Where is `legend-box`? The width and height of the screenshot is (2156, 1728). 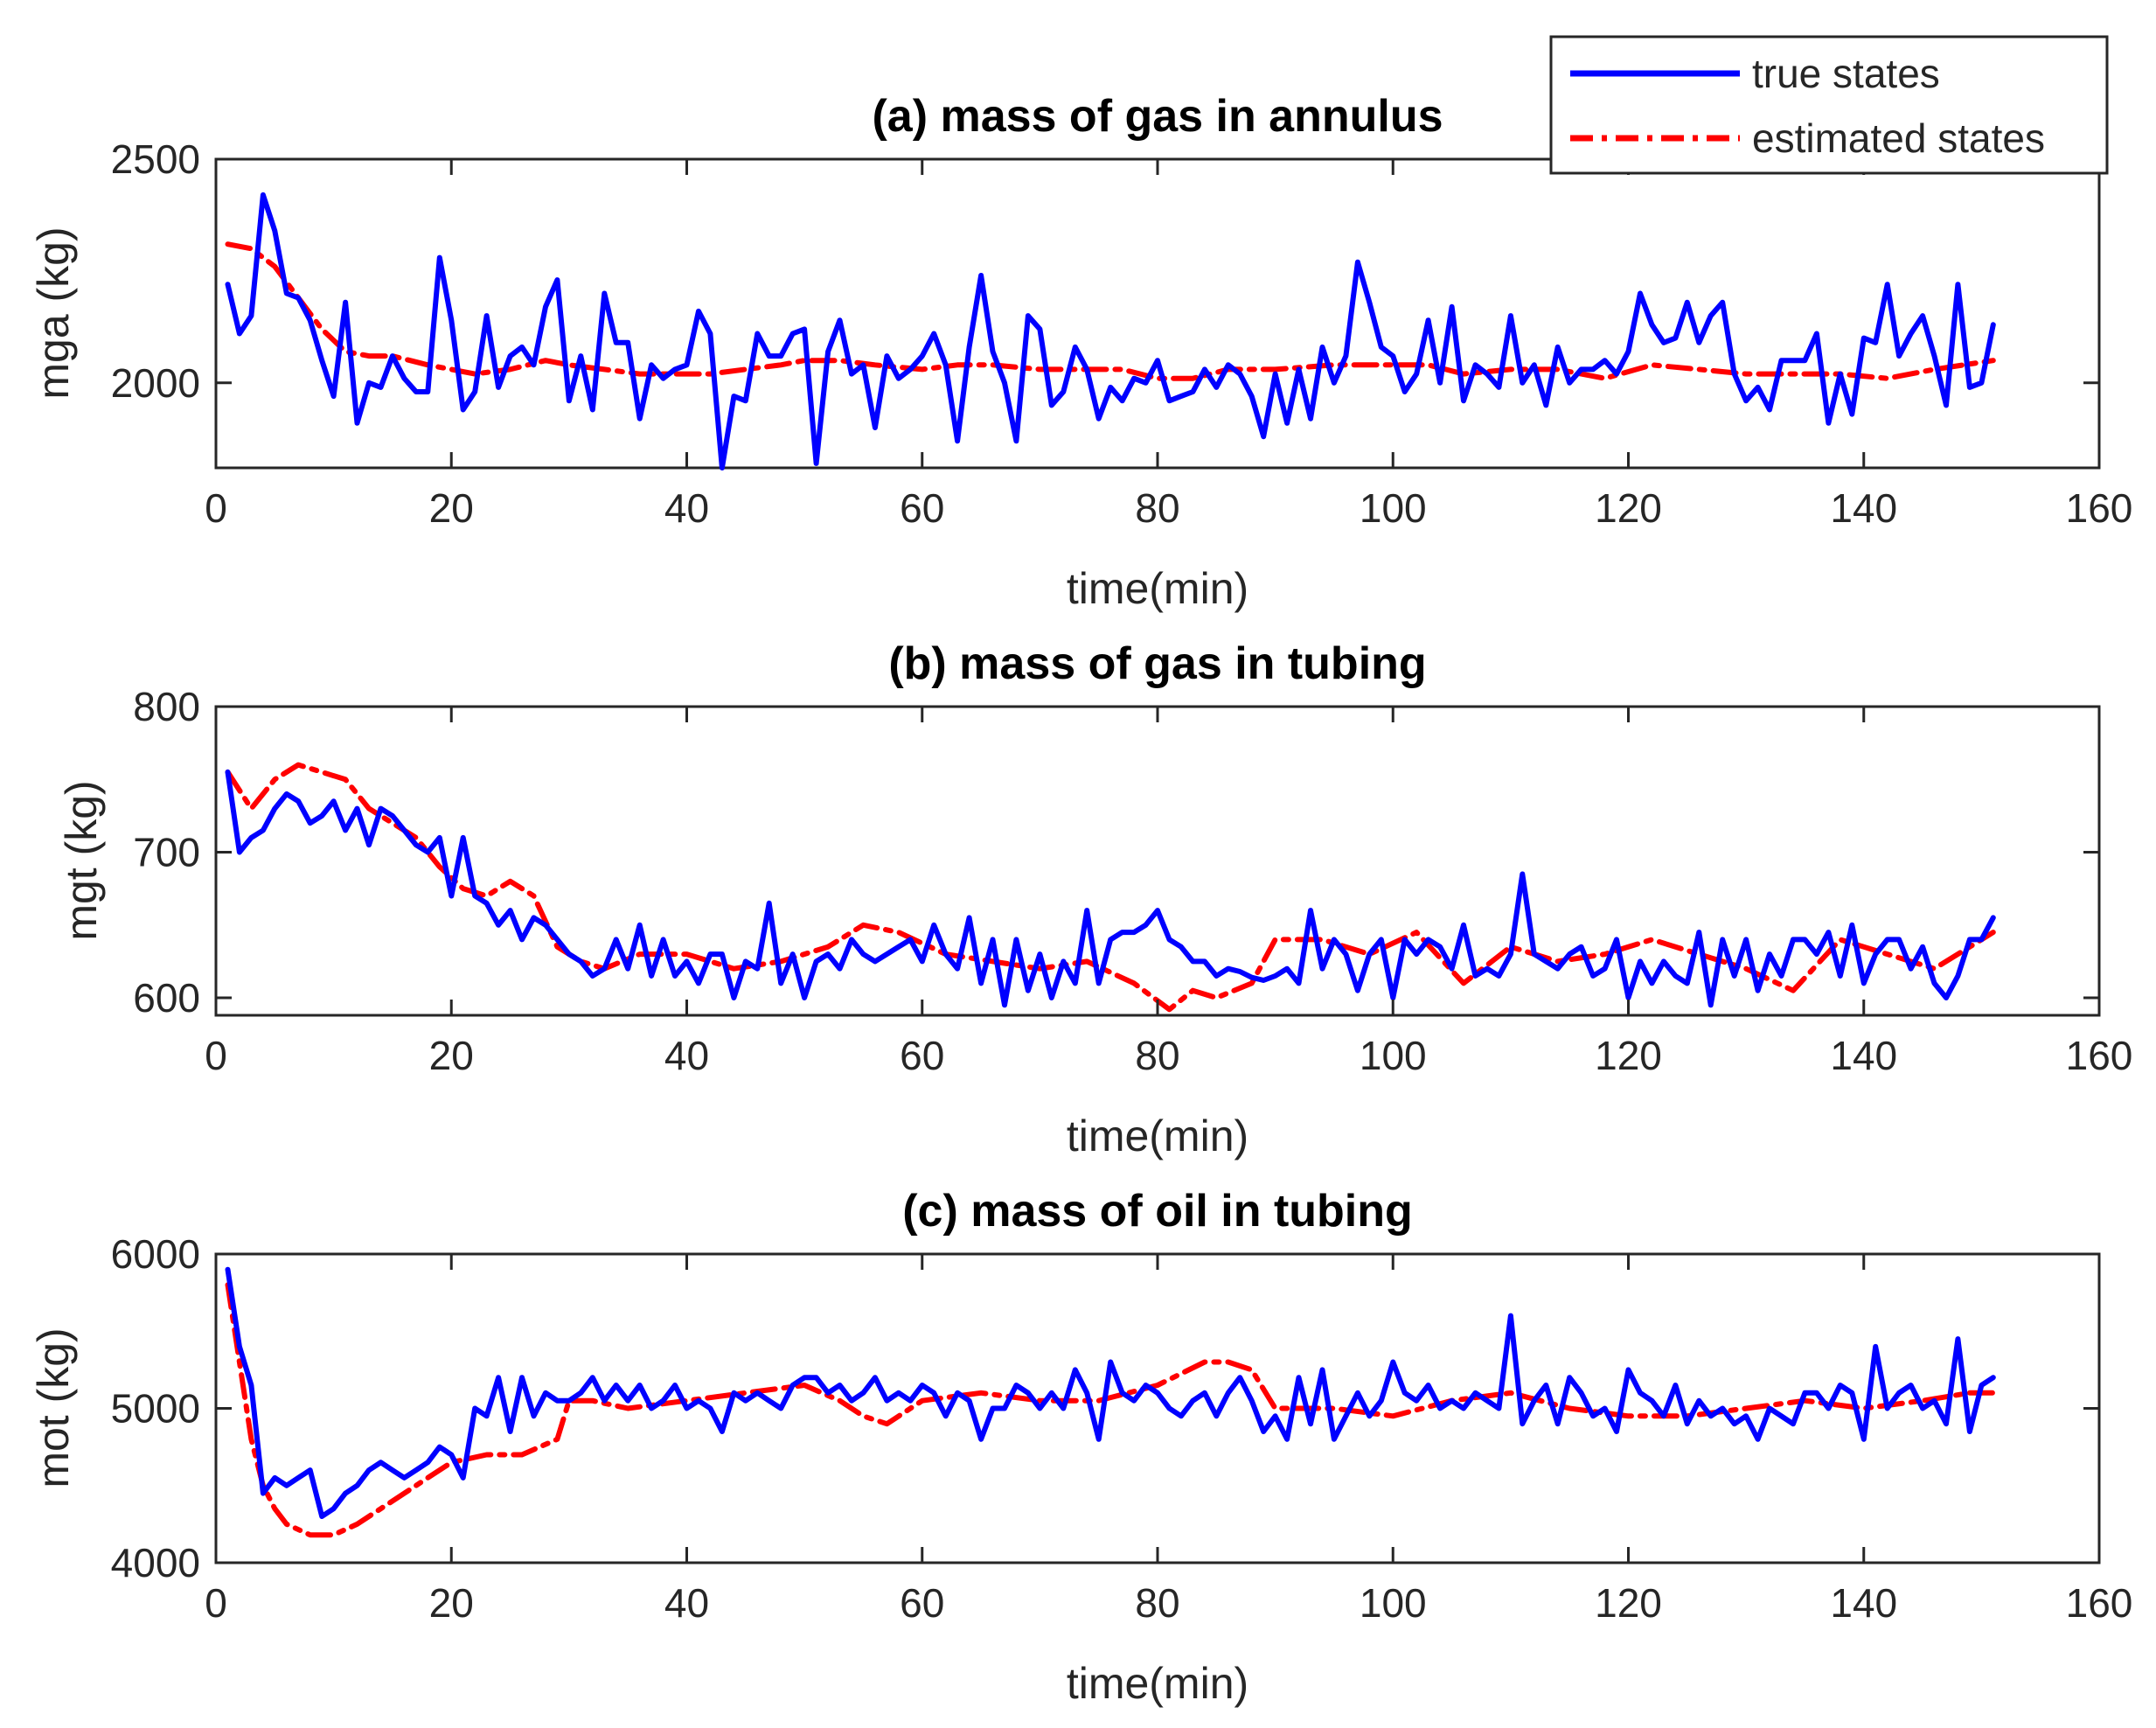
legend-box is located at coordinates (1829, 105).